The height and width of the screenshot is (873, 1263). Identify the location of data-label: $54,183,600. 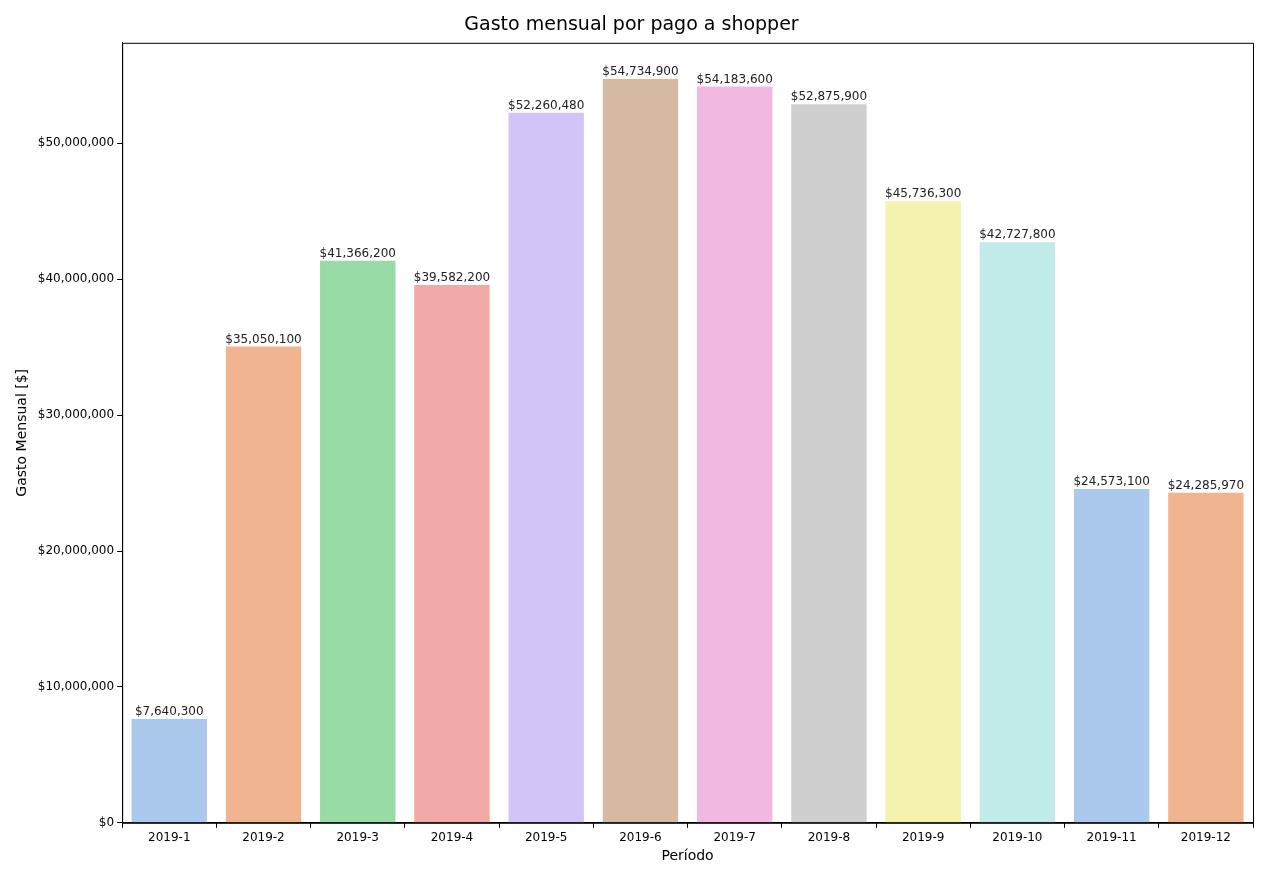
(734, 78).